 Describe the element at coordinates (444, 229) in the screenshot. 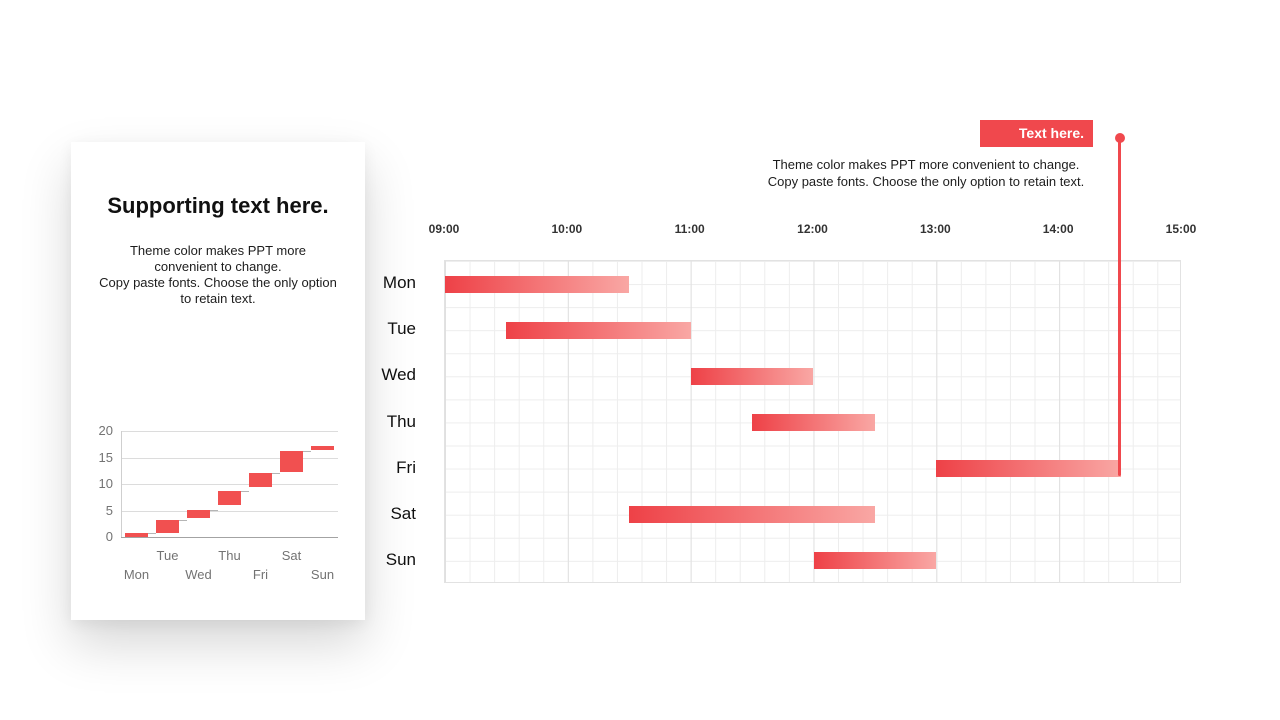

I see `time-label-0900: 09:00` at that location.